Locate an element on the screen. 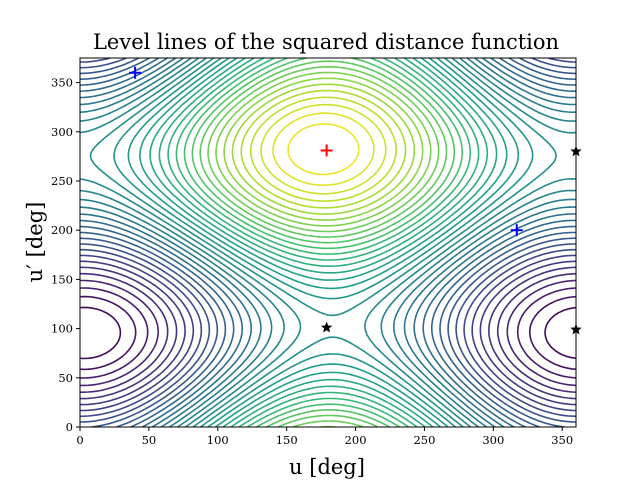 This screenshot has width=640, height=480. y-tick-label: 50 is located at coordinates (65, 378).